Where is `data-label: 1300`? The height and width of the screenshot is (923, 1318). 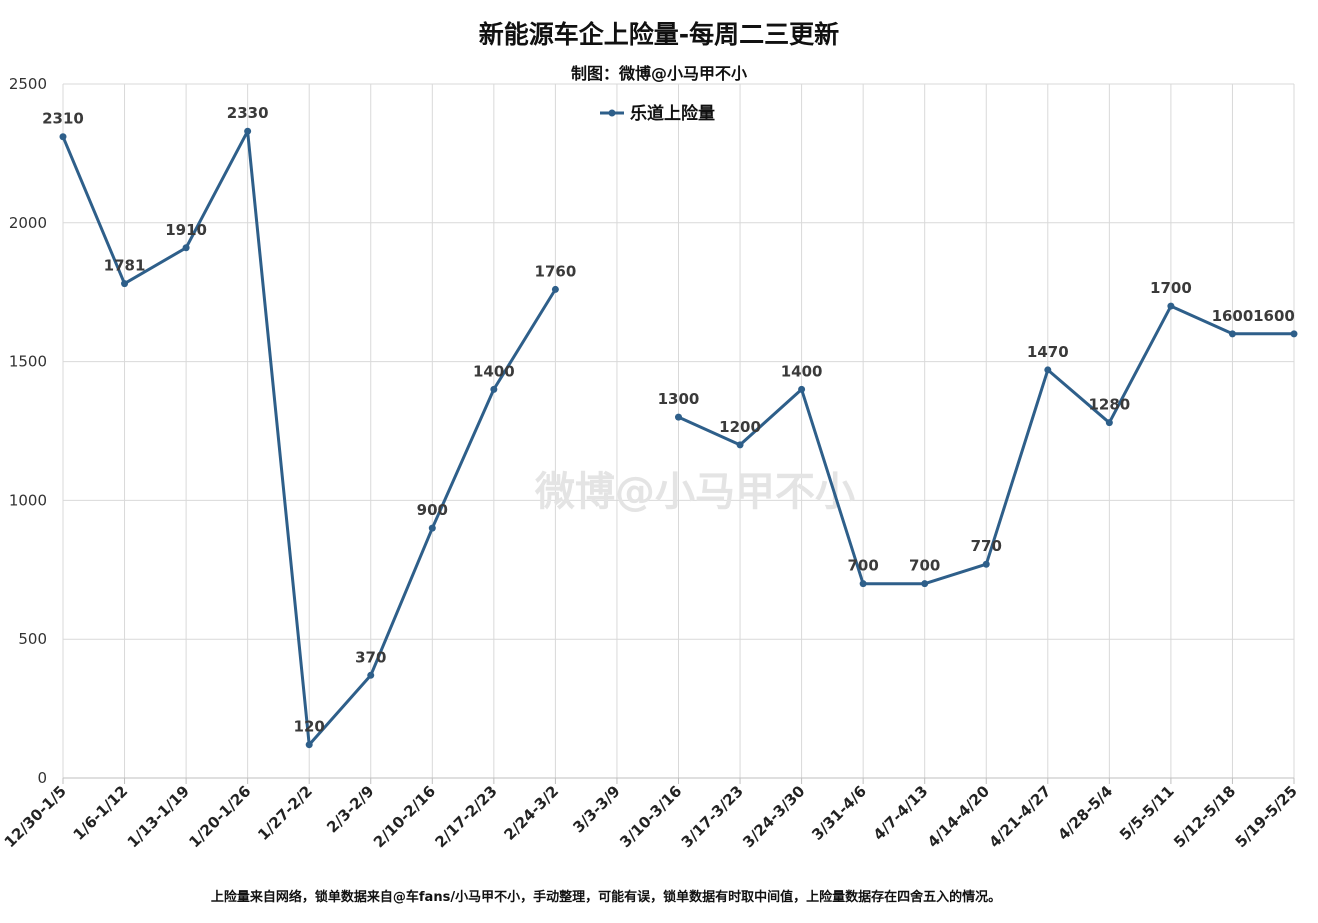 data-label: 1300 is located at coordinates (679, 399).